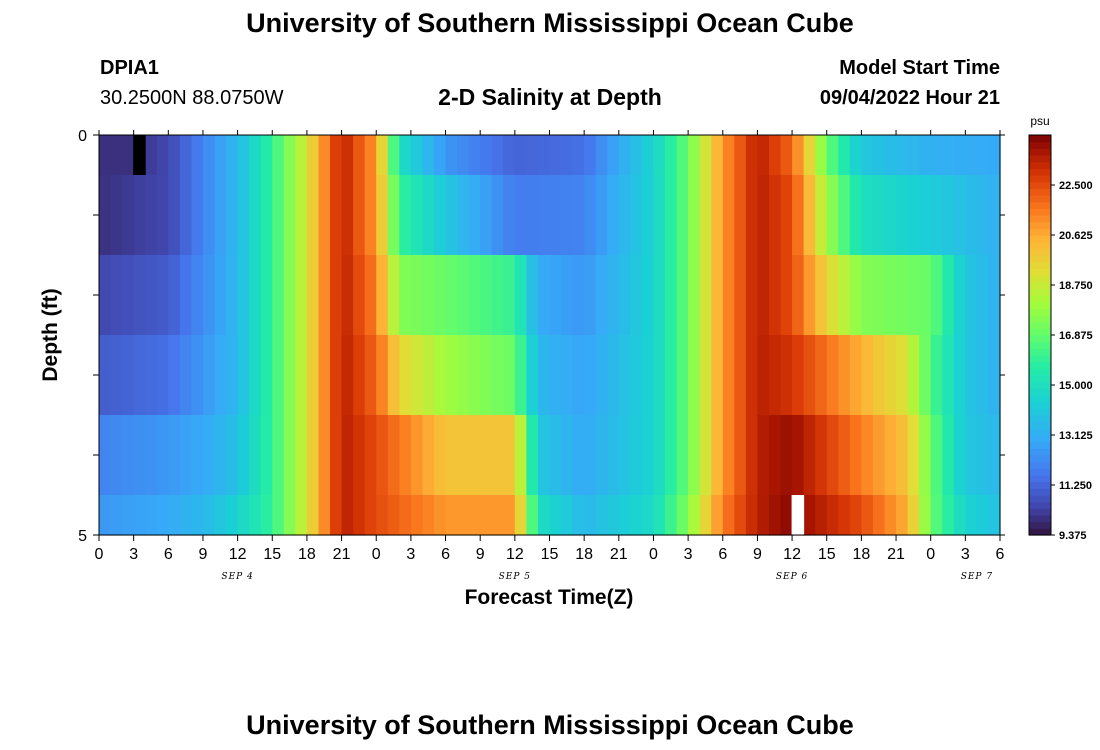 The height and width of the screenshot is (750, 1100). What do you see at coordinates (619, 554) in the screenshot?
I see `x-tick-label: 21` at bounding box center [619, 554].